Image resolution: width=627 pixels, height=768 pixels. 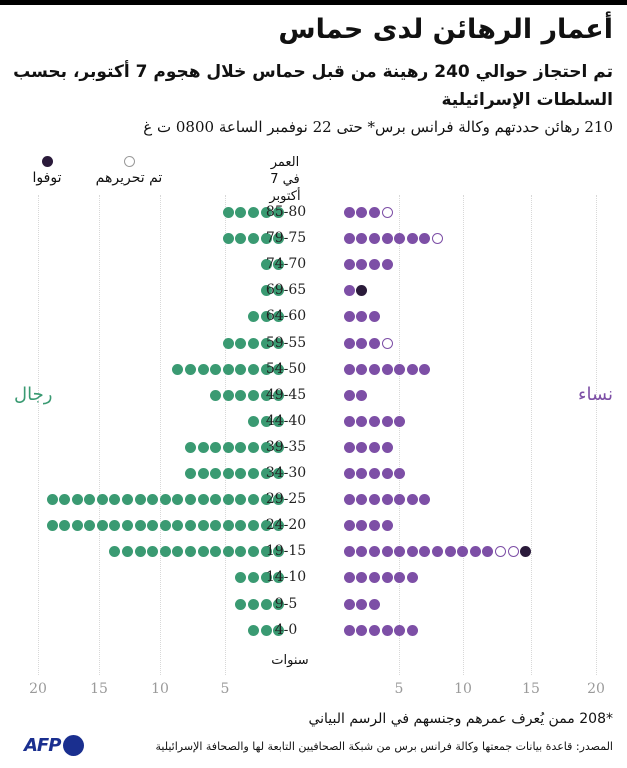 What do you see at coordinates (313, 422) in the screenshot?
I see `age-row: 44-40` at bounding box center [313, 422].